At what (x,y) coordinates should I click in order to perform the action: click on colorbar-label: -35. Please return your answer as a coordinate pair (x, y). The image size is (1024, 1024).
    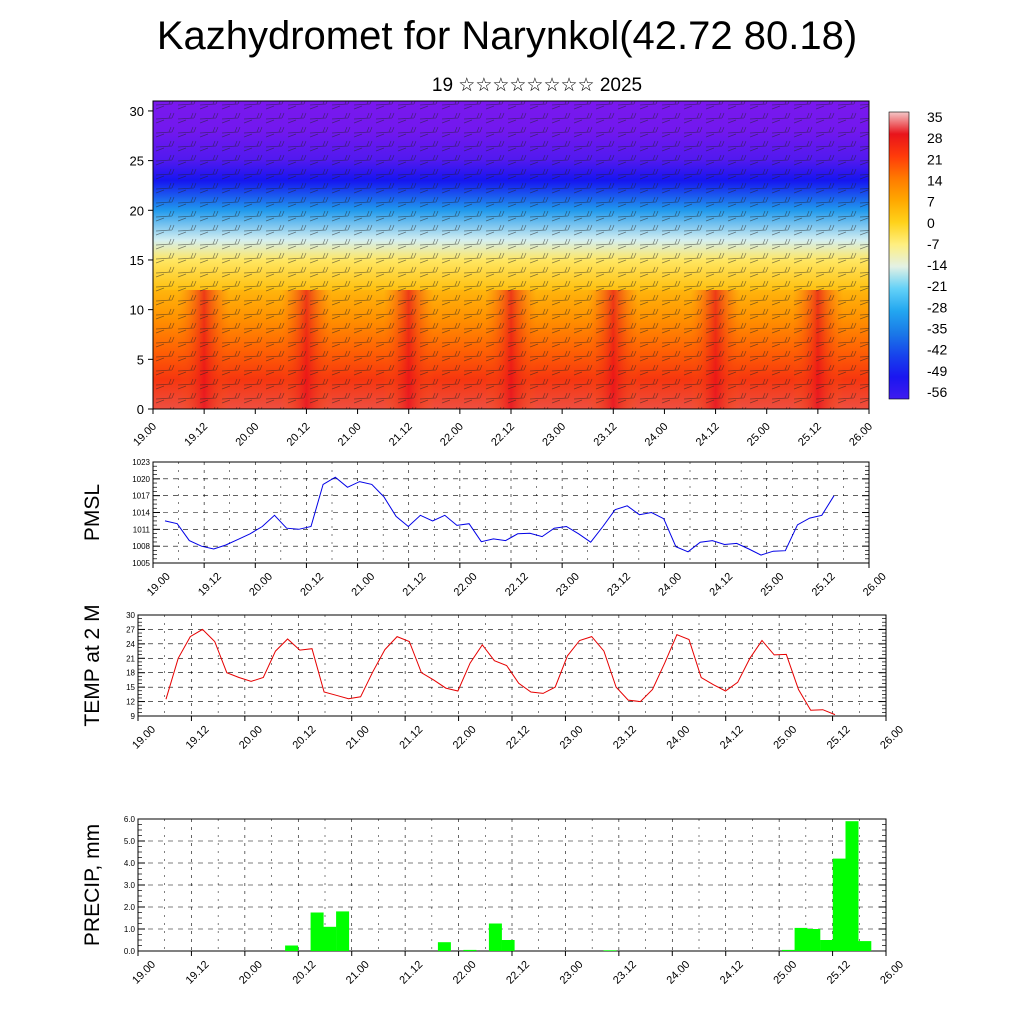
    Looking at the image, I should click on (937, 329).